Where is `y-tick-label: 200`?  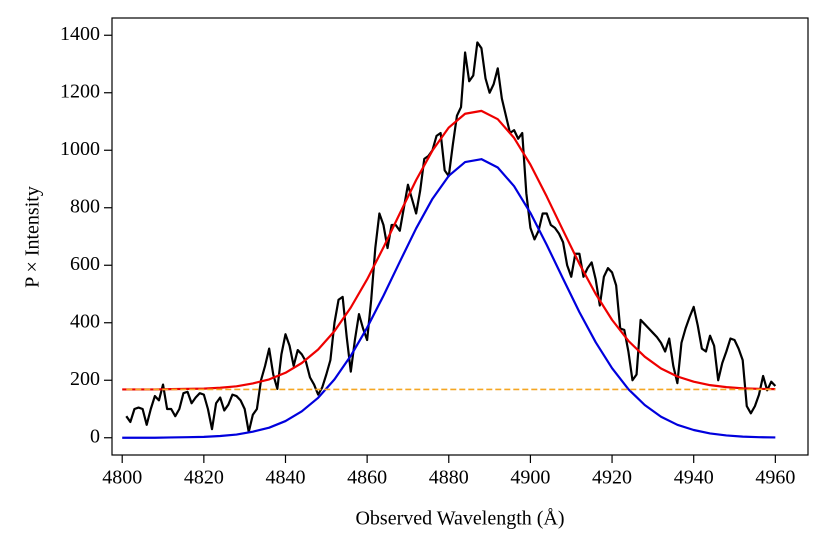
y-tick-label: 200 is located at coordinates (85, 379).